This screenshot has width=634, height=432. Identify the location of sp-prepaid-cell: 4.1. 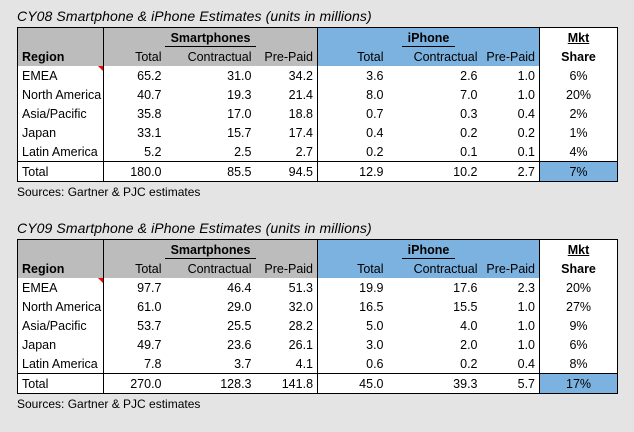
(287, 364).